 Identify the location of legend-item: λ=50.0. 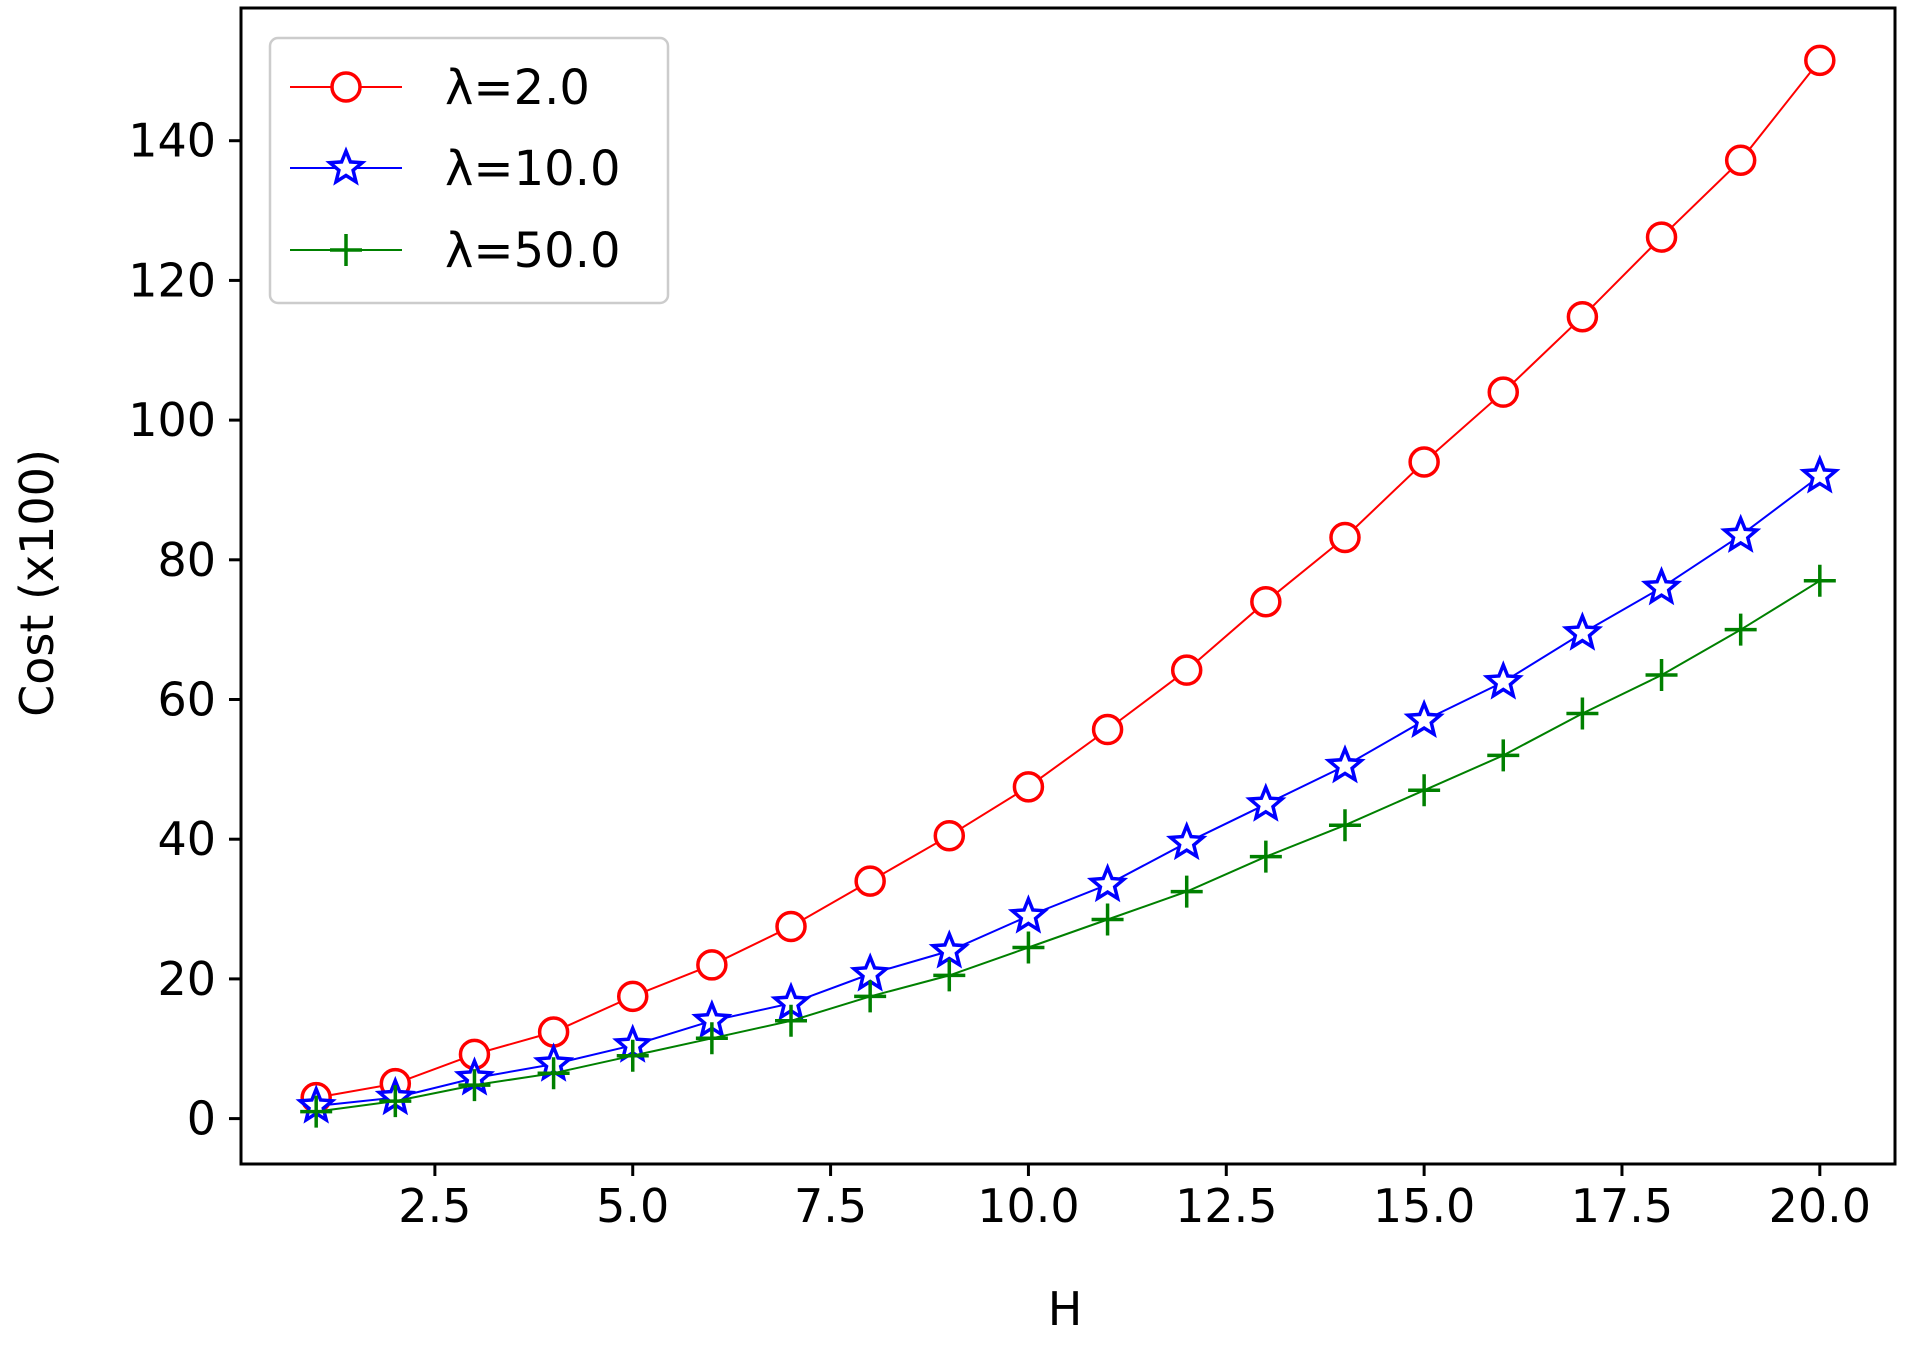
(455, 251).